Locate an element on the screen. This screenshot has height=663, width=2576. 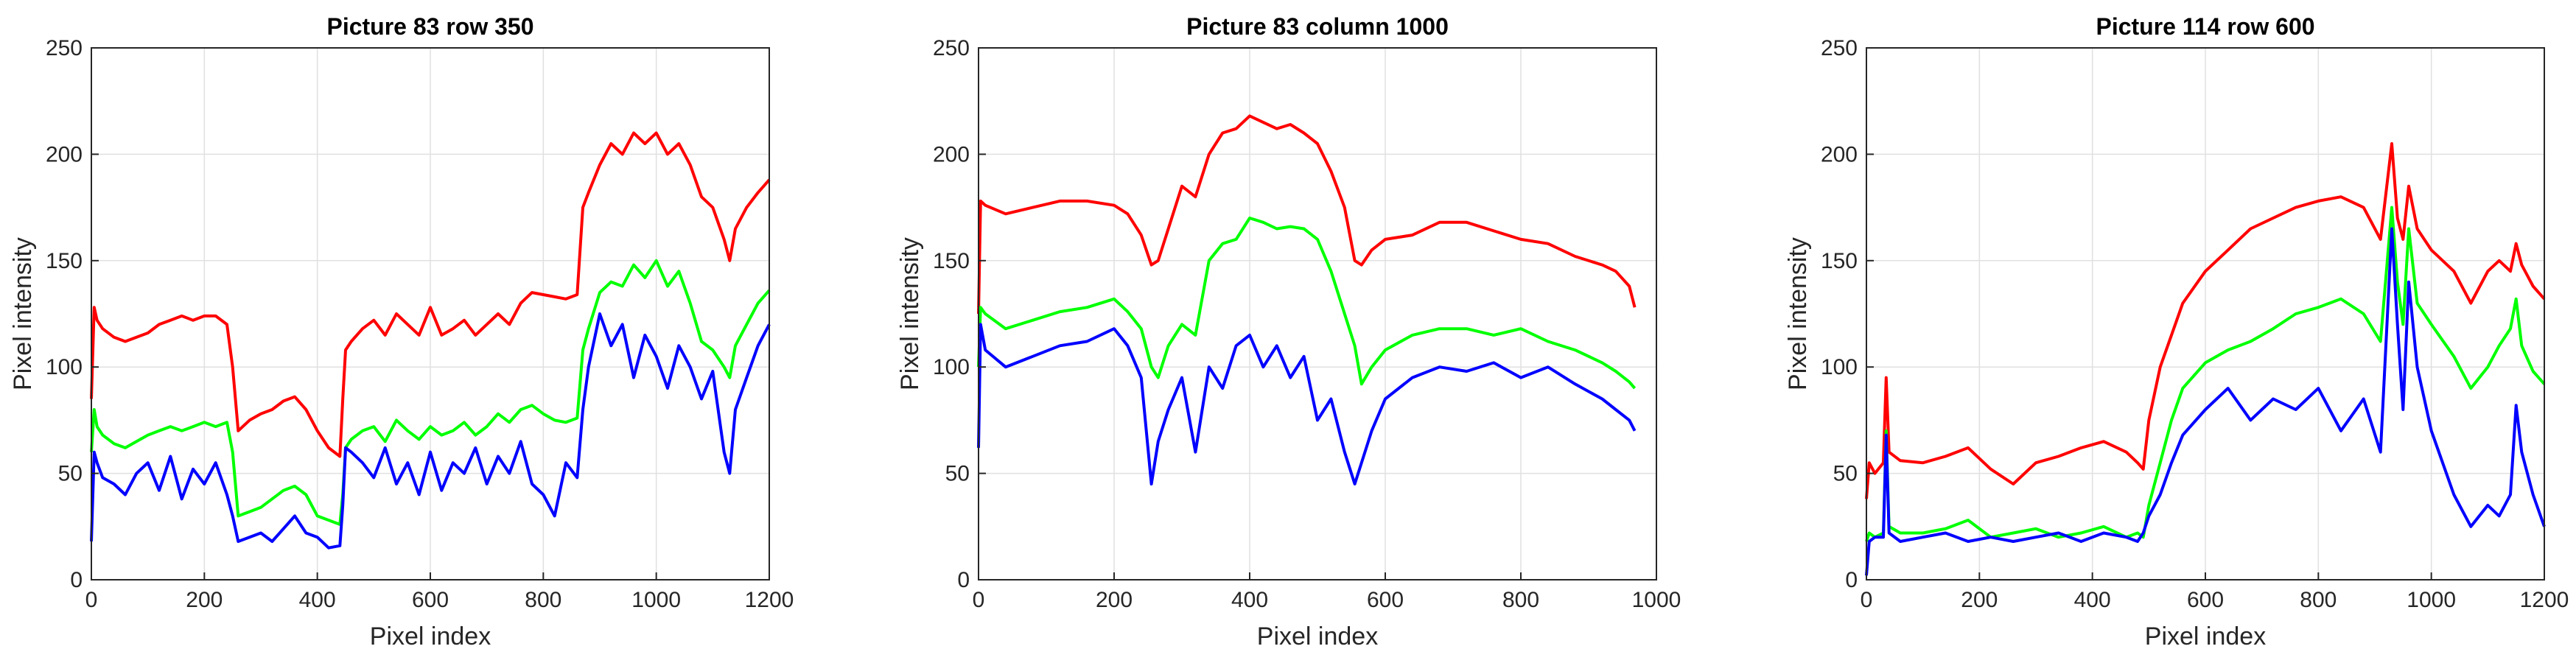
chart-title: Picture 83 row 350 is located at coordinates (430, 26).